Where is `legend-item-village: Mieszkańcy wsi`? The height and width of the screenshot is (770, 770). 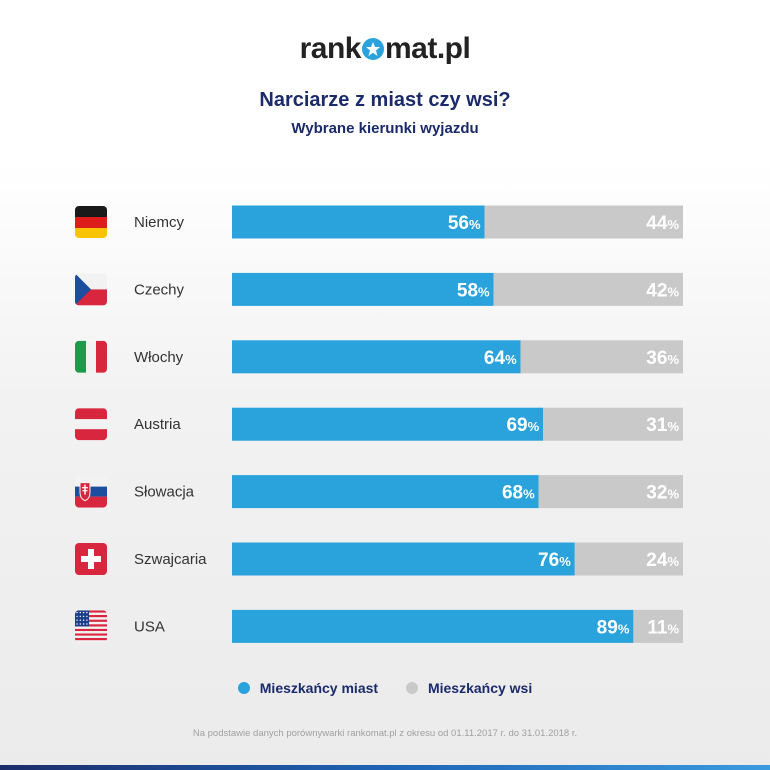
legend-item-village: Mieszkańcy wsi is located at coordinates (469, 688).